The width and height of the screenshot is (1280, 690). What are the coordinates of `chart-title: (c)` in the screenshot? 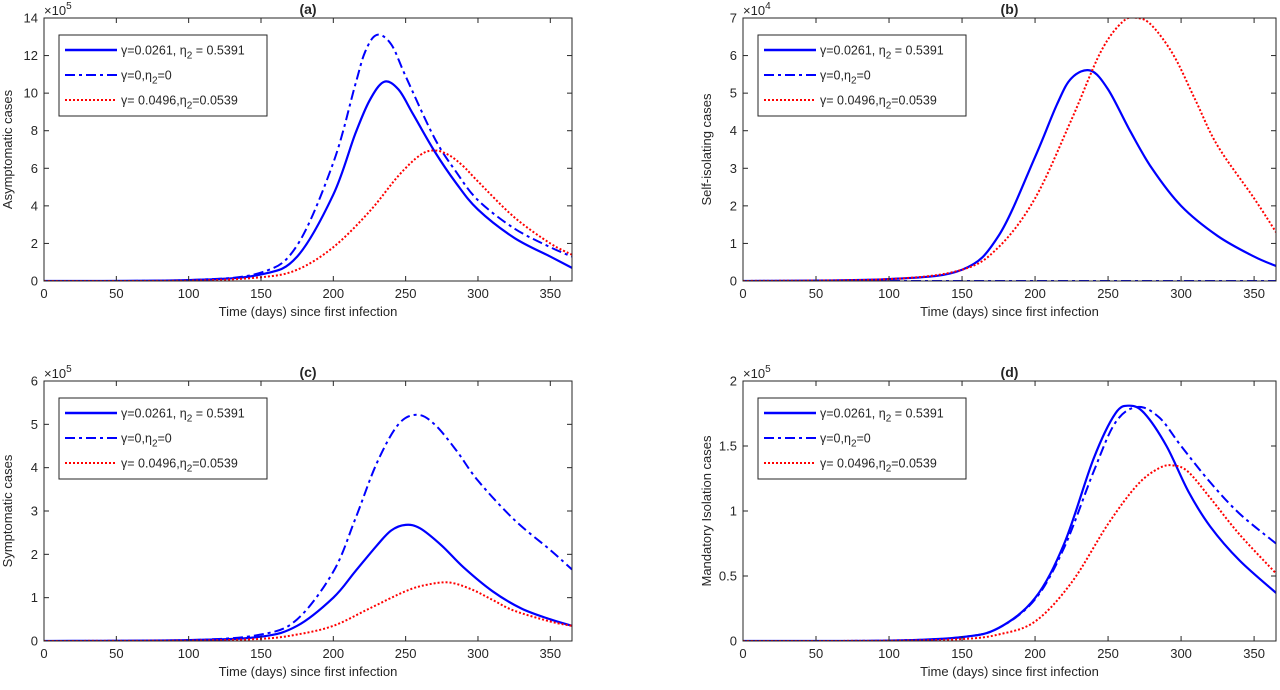 It's located at (307, 372).